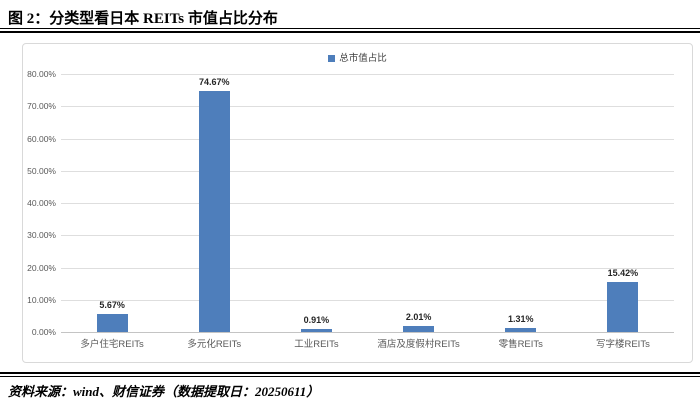 This screenshot has width=700, height=404. What do you see at coordinates (41, 267) in the screenshot?
I see `y-axis-tick-label: 20.00%` at bounding box center [41, 267].